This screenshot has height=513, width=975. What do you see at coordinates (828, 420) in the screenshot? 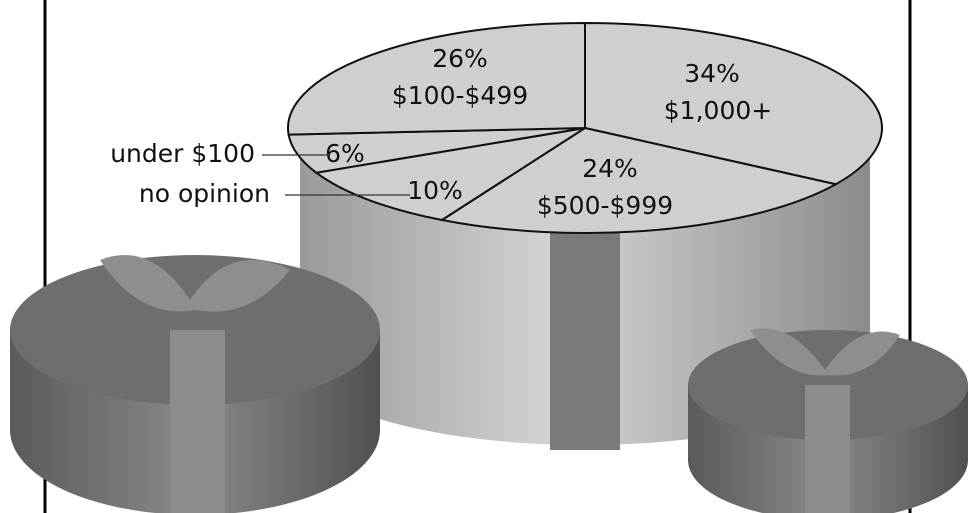
I see `gift-right` at bounding box center [828, 420].